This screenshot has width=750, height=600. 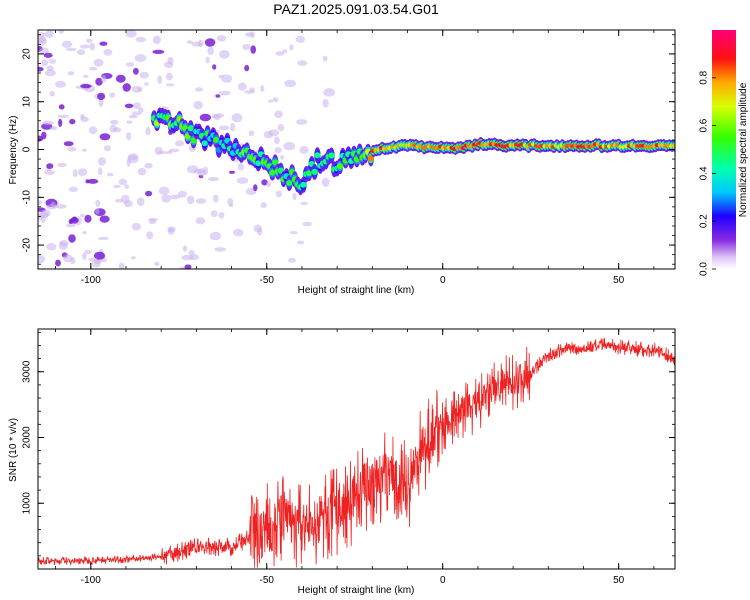 I want to click on x-tick-label: -100, so click(x=91, y=280).